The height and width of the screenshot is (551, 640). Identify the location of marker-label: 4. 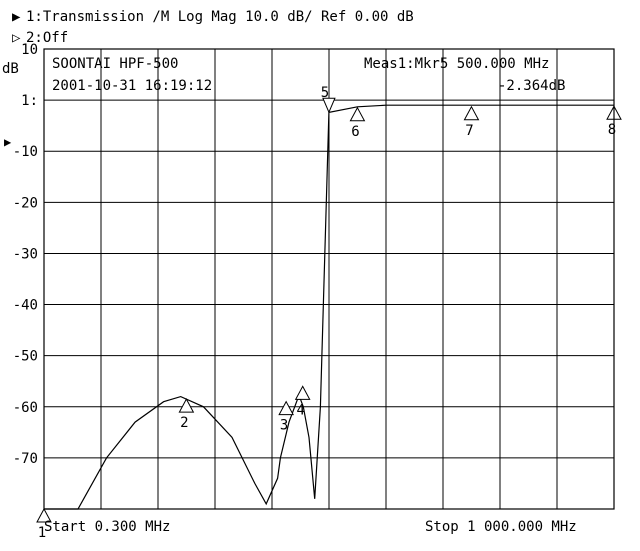
(300, 410).